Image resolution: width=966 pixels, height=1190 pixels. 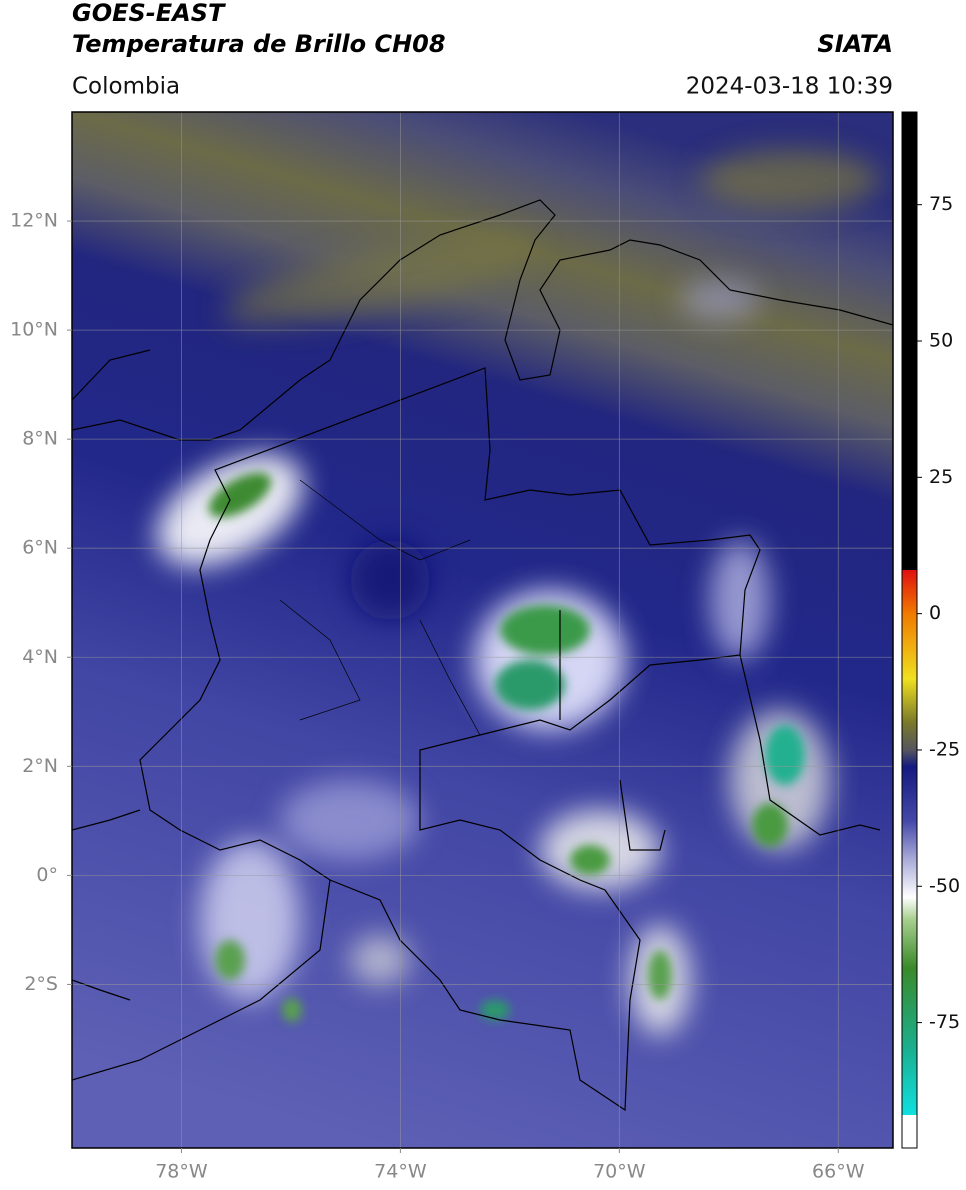 I want to click on x-tick-label: 78°W, so click(x=181, y=1172).